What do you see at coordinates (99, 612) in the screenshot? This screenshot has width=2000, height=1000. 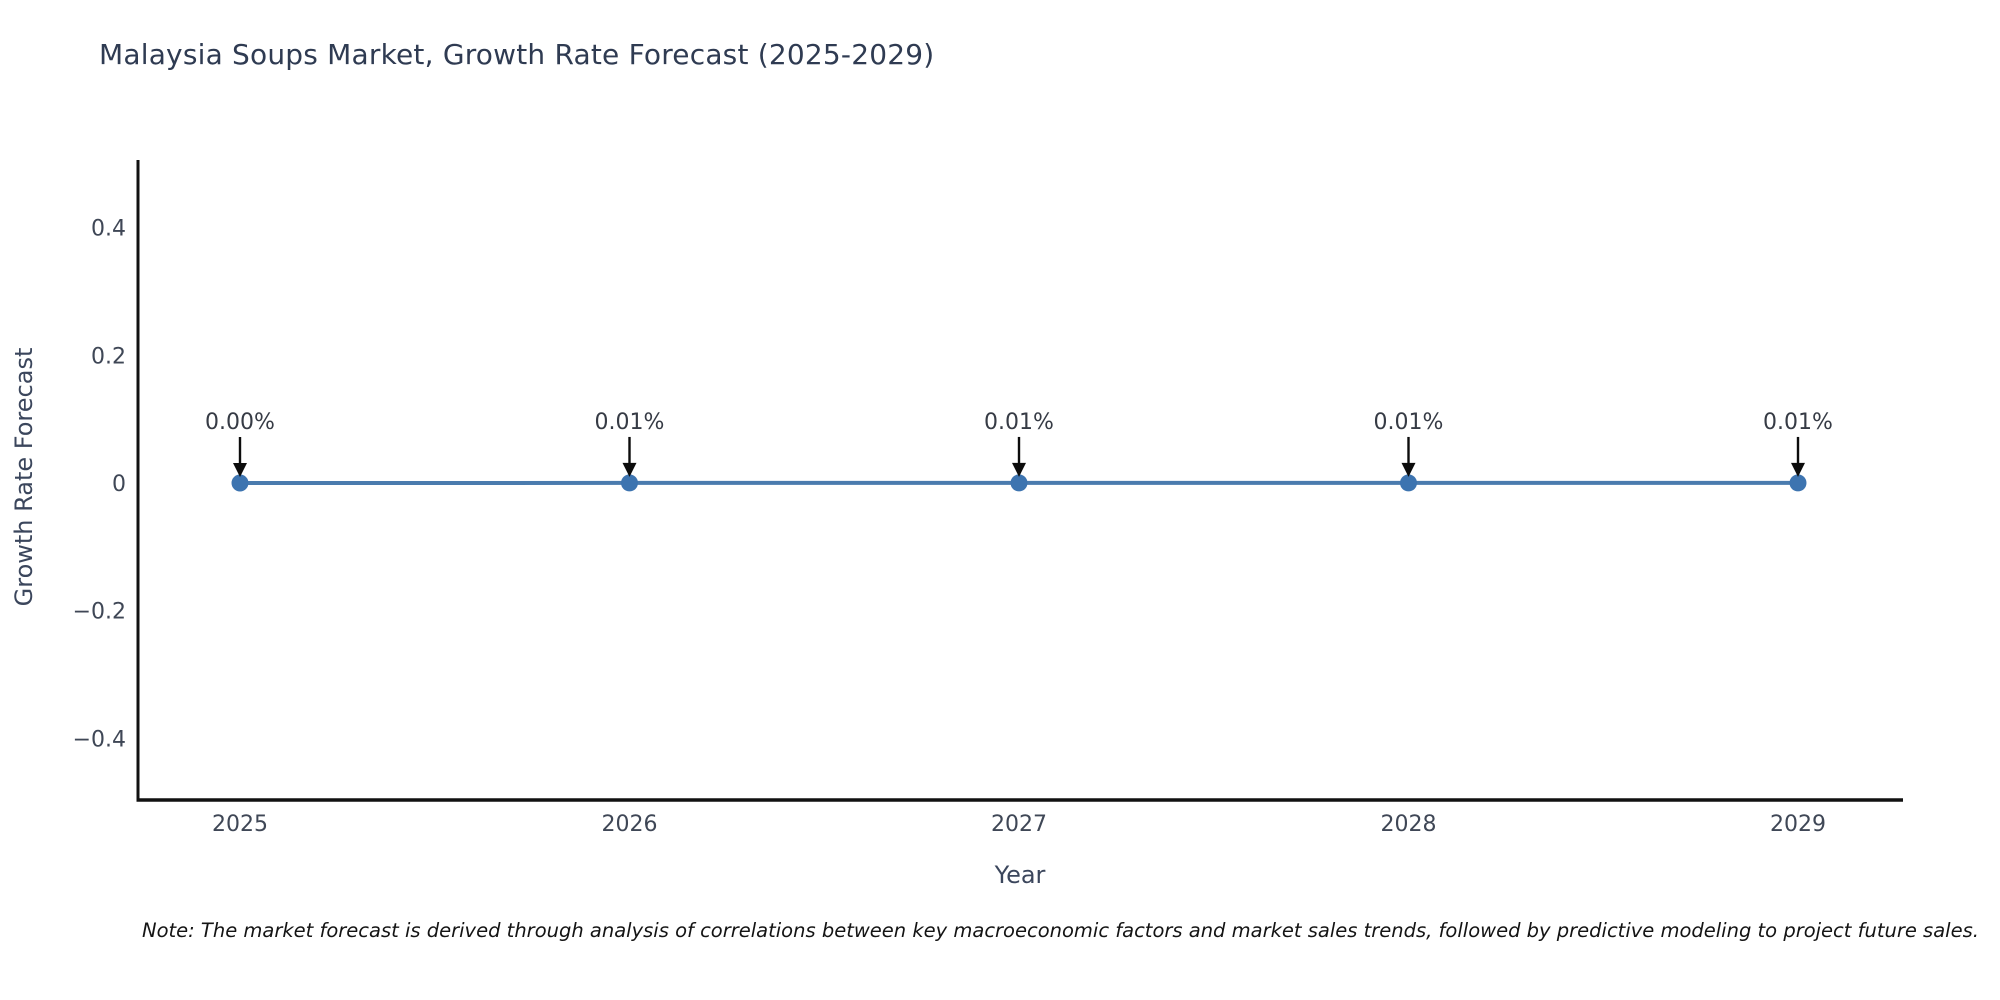 I see `y-tick-label: −0.2` at bounding box center [99, 612].